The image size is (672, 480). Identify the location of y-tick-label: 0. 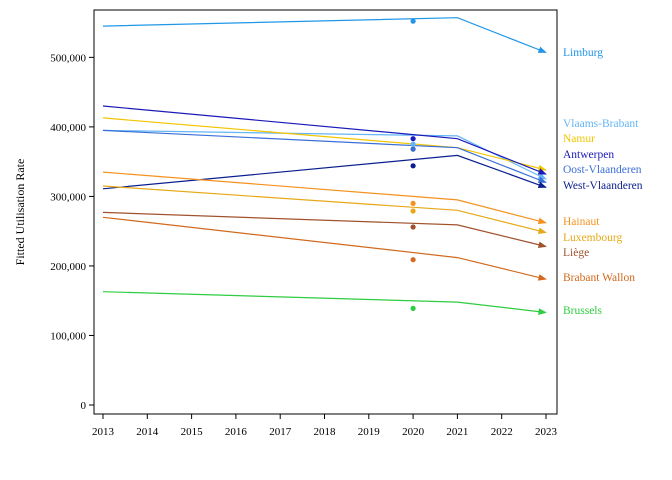
(84, 406).